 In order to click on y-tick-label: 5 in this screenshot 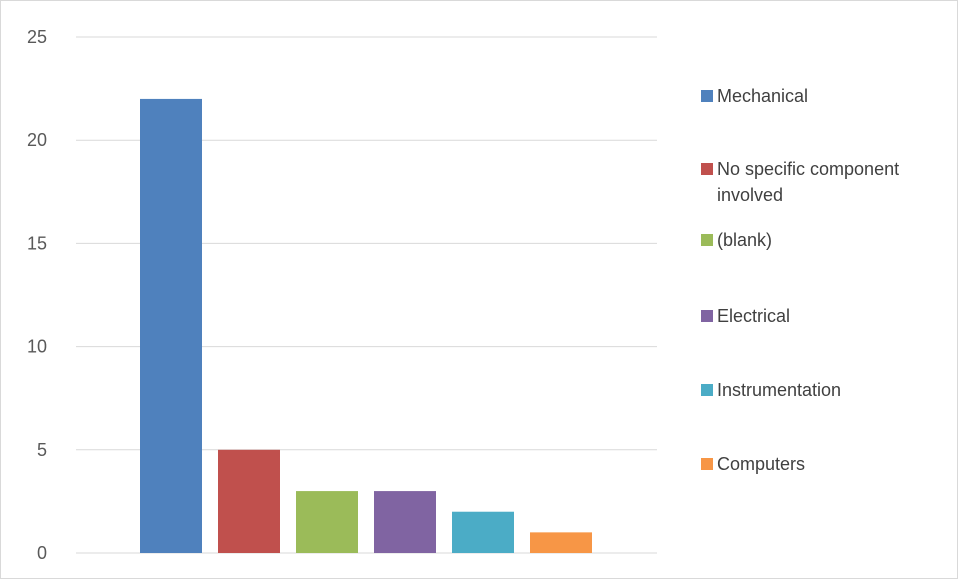, I will do `click(42, 450)`.